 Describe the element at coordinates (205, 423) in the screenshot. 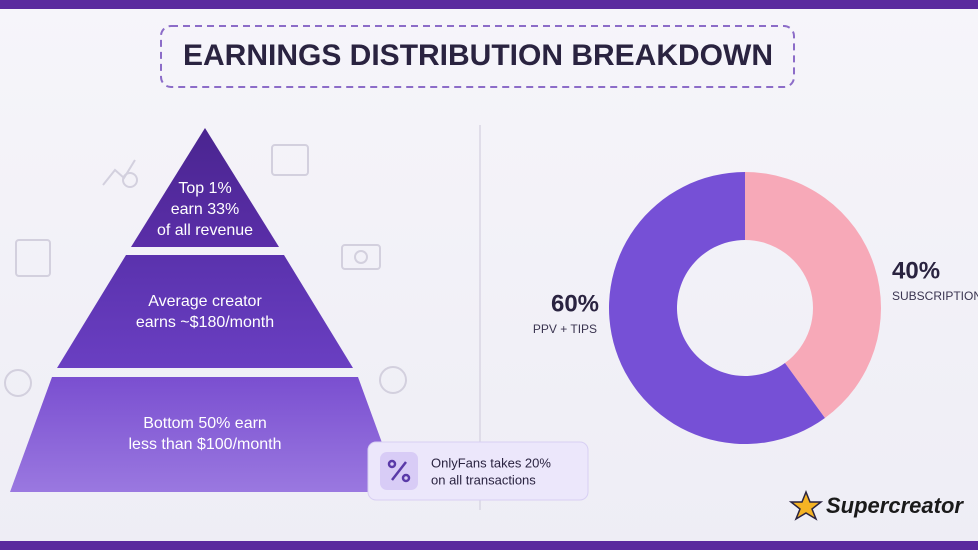

I see `tier-text: Bottom 50% earn` at that location.